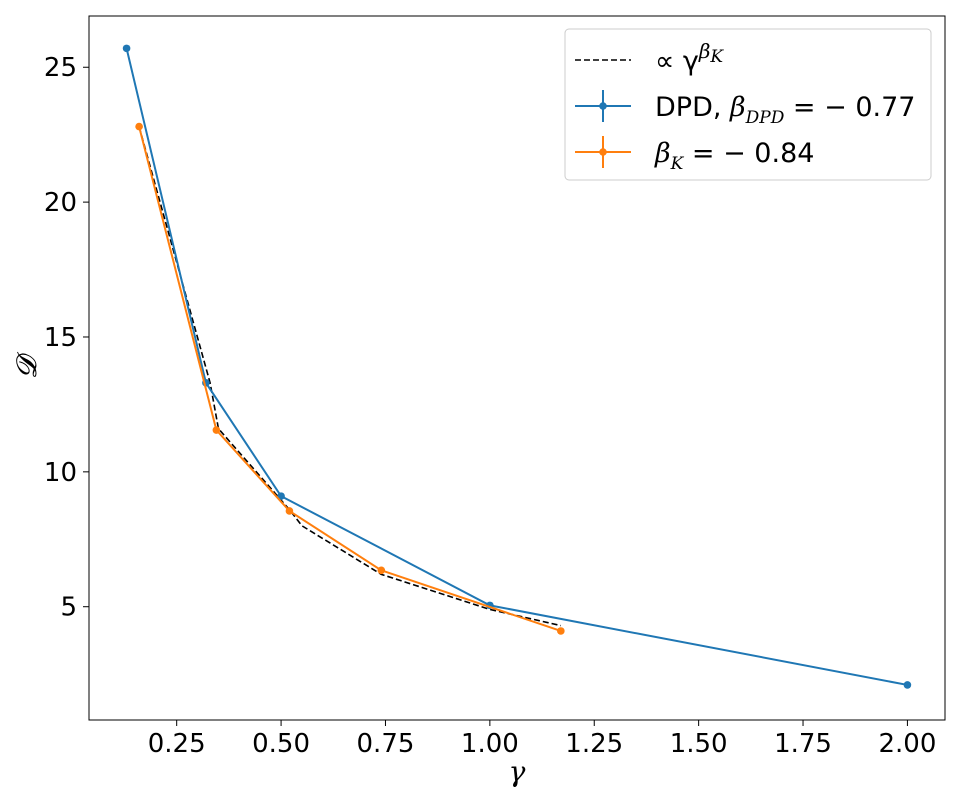 Image resolution: width=960 pixels, height=800 pixels. I want to click on legend: ∝ γβK DPD, βDPD = − 0.77 βK = − 0.84, so click(748, 104).